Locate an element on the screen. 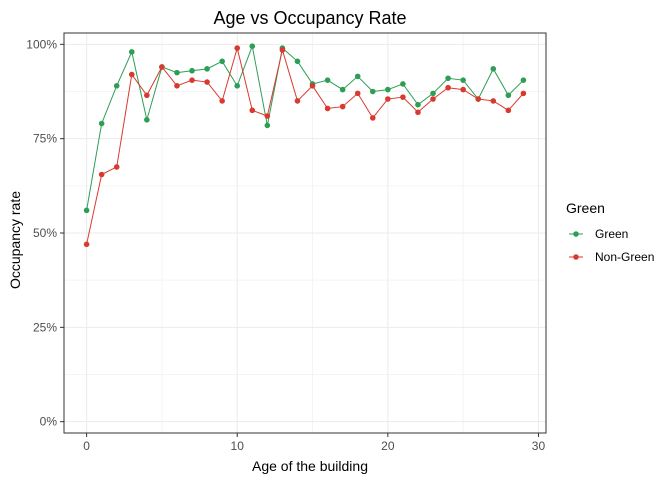 This screenshot has height=485, width=672. y-tick-label: 0% is located at coordinates (49, 422).